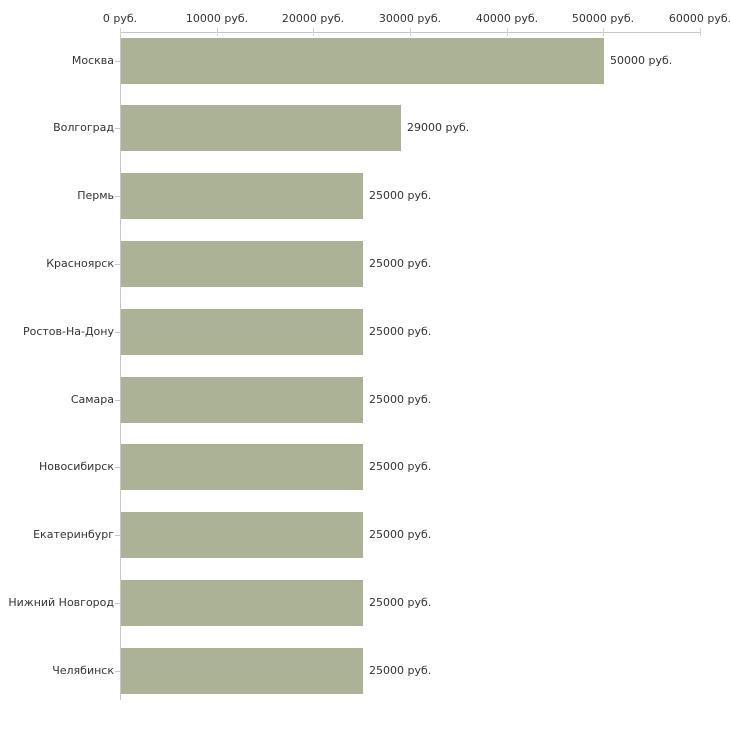 The image size is (730, 730). What do you see at coordinates (603, 18) in the screenshot?
I see `x-tick-label: 50000 руб.` at bounding box center [603, 18].